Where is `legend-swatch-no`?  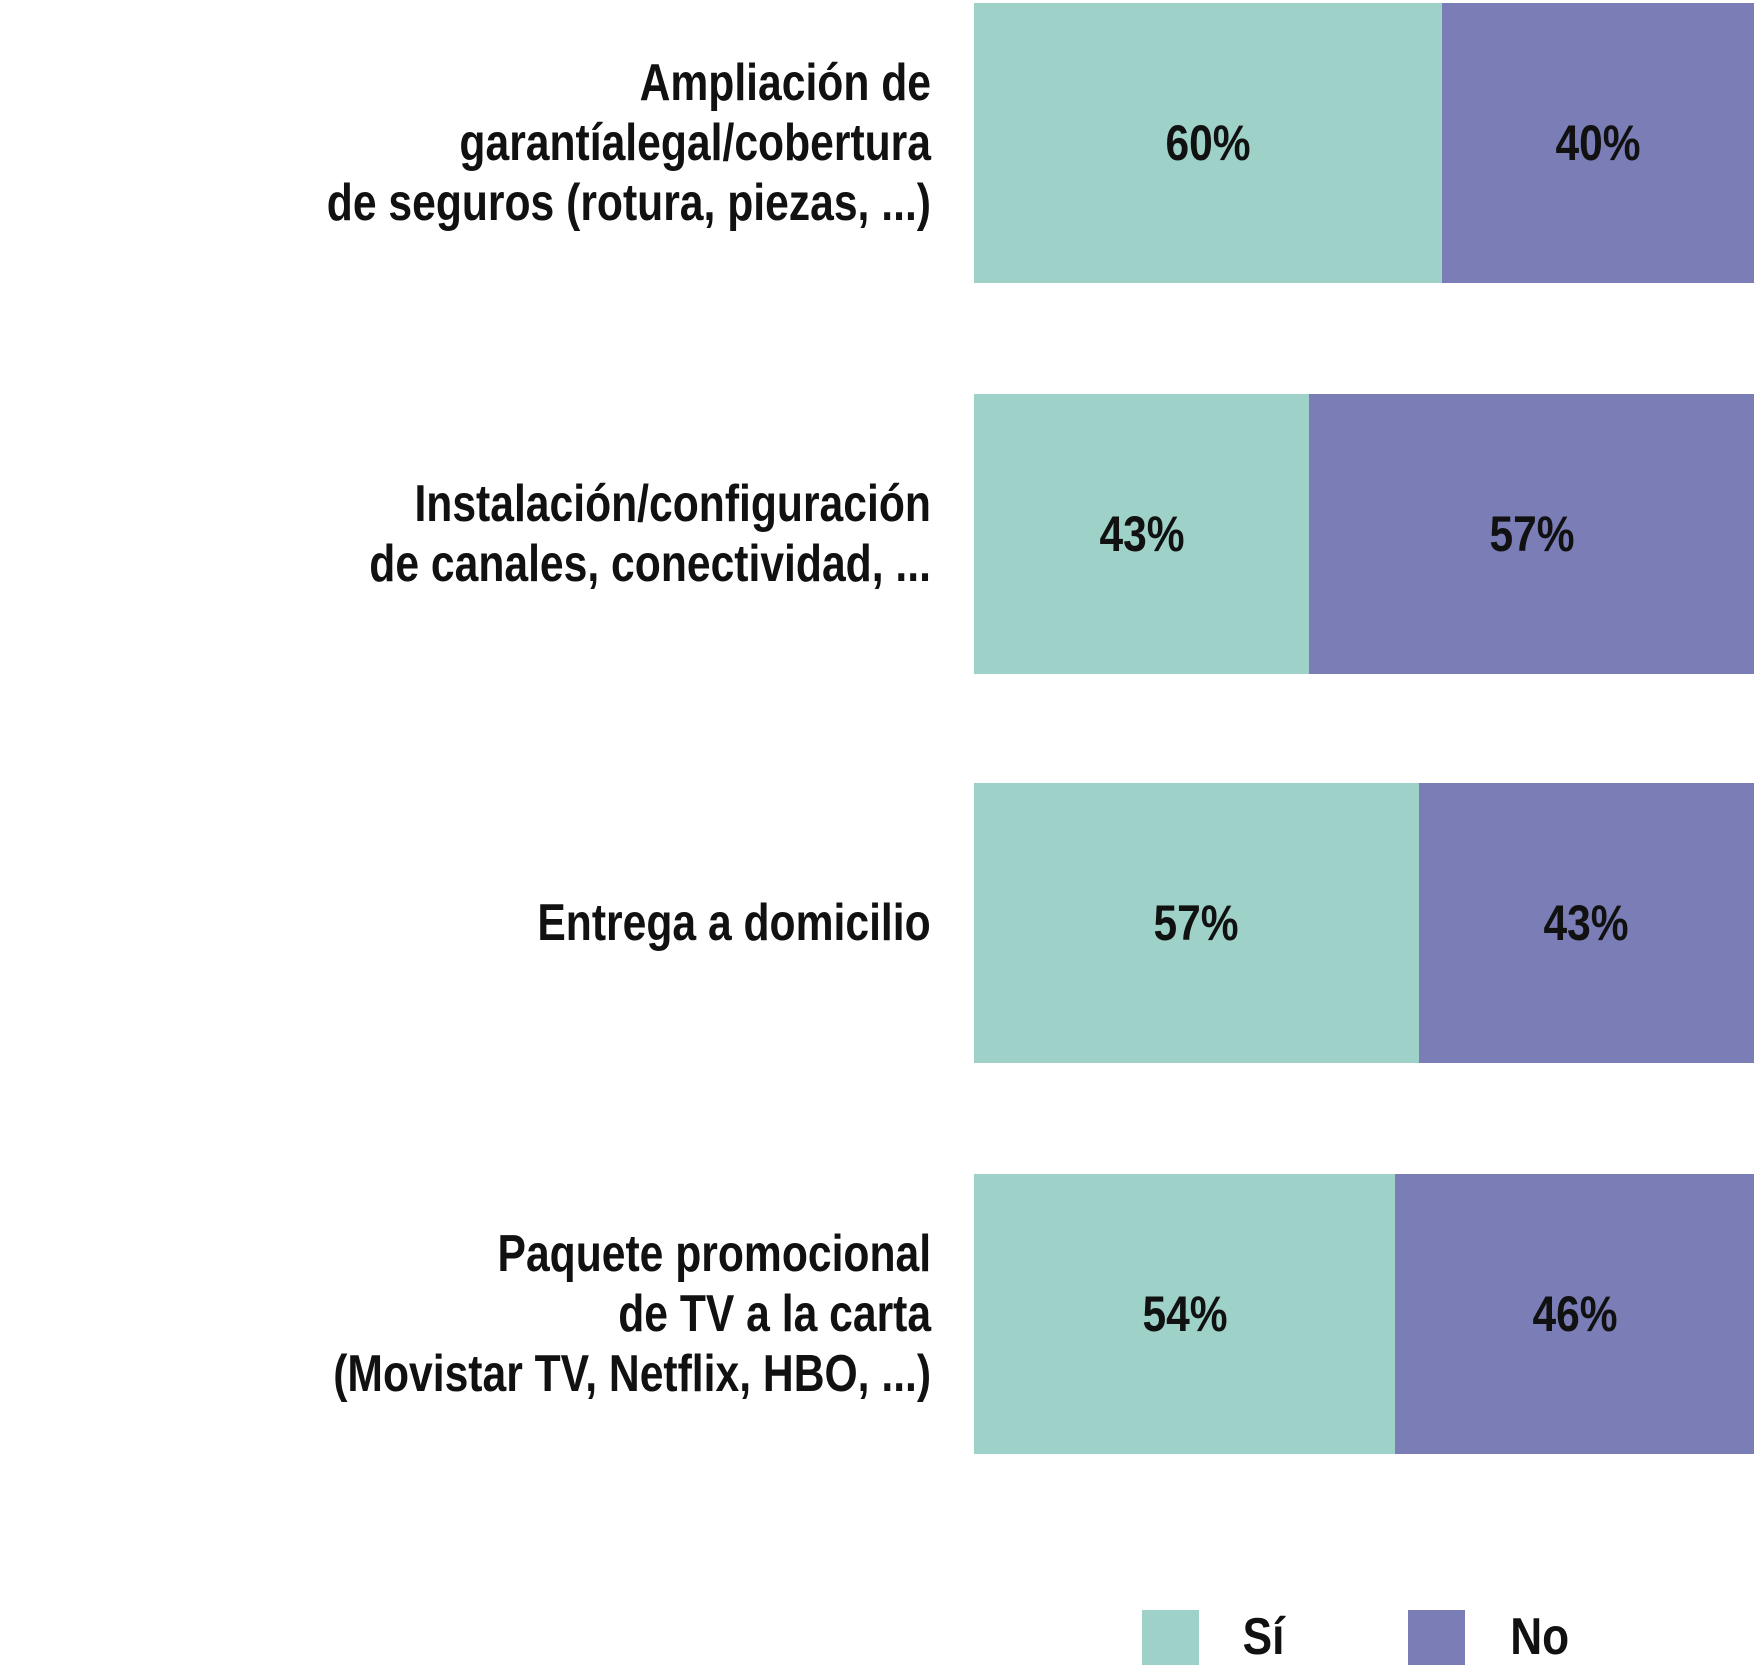
legend-swatch-no is located at coordinates (1437, 1637).